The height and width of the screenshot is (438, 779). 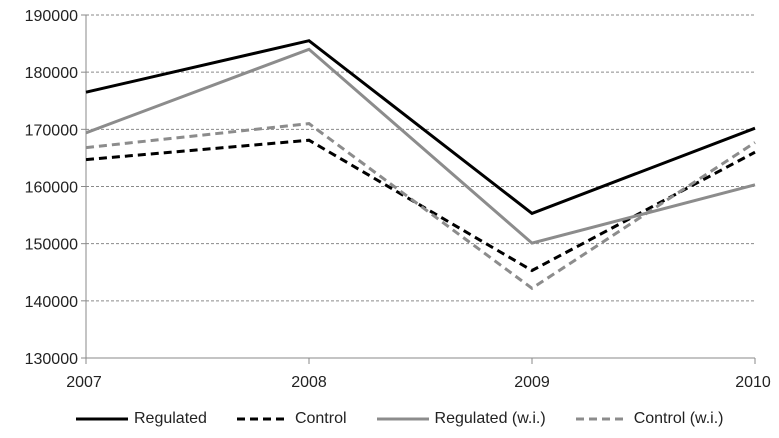 I want to click on y-tick-label: 130000, so click(x=51, y=359).